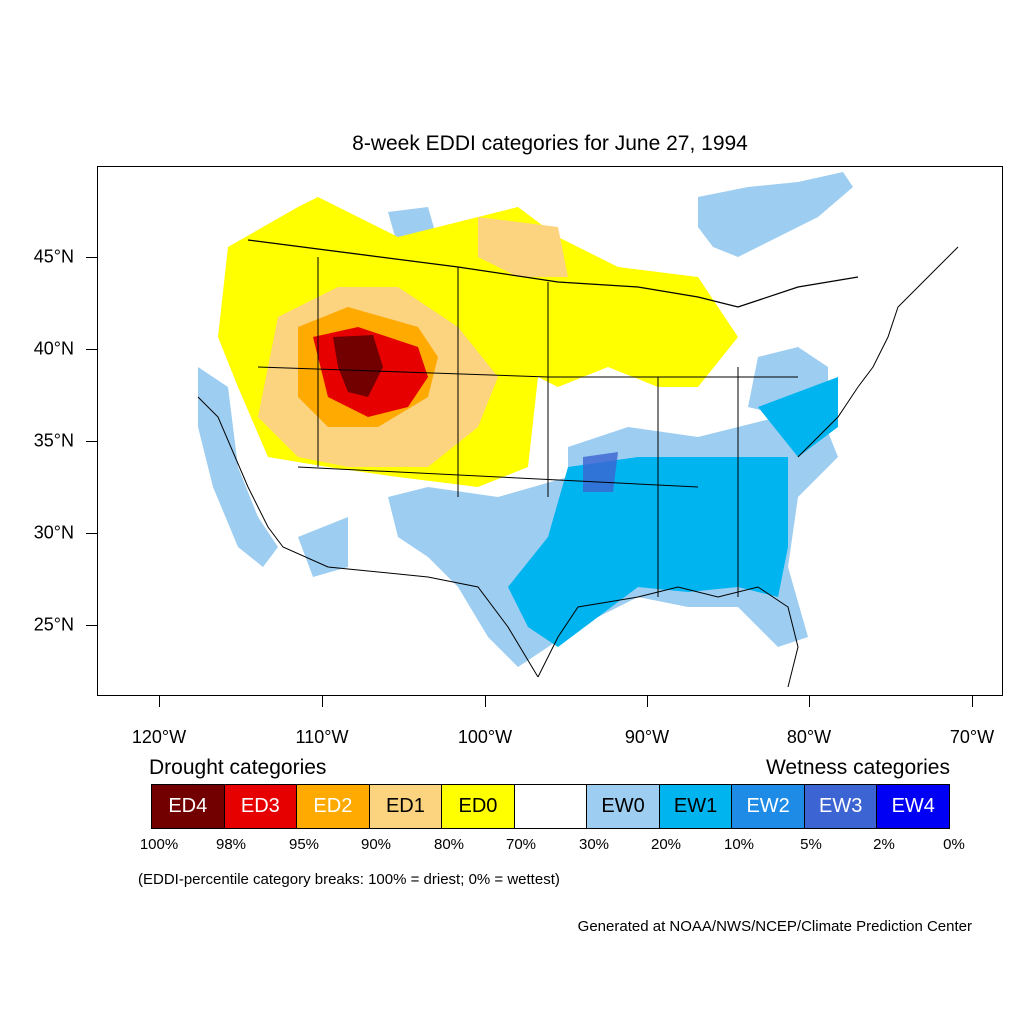 The image size is (1024, 1024). Describe the element at coordinates (322, 737) in the screenshot. I see `lon-label: 110°W` at that location.